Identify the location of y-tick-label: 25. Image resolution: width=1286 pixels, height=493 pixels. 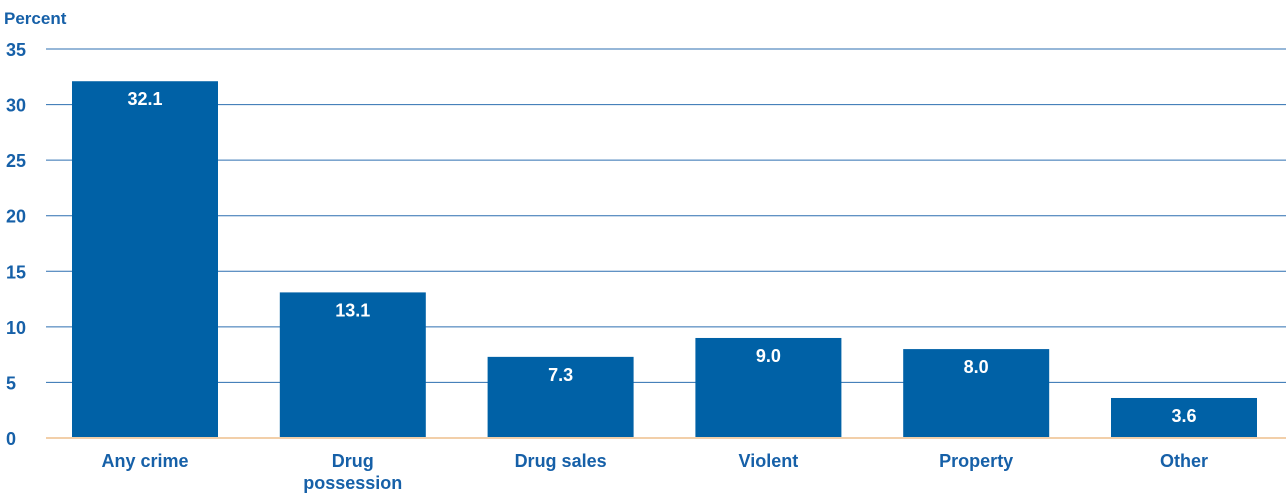
(16, 161).